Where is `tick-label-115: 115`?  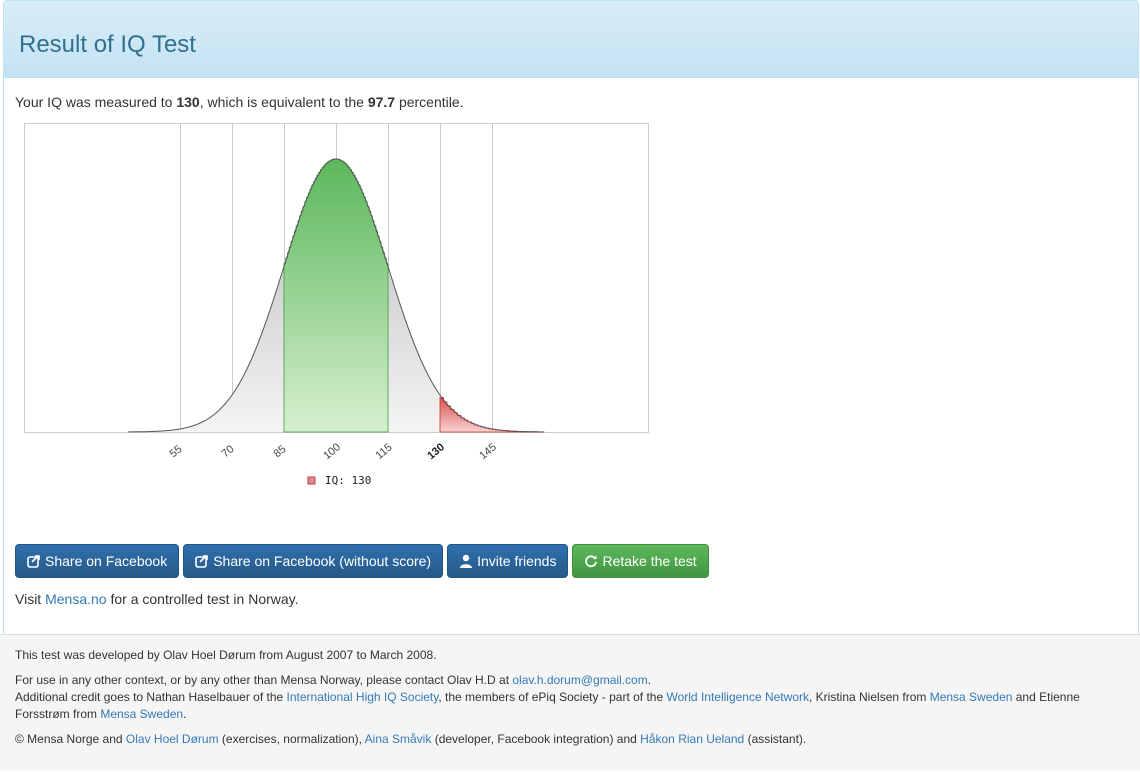 tick-label-115: 115 is located at coordinates (383, 451).